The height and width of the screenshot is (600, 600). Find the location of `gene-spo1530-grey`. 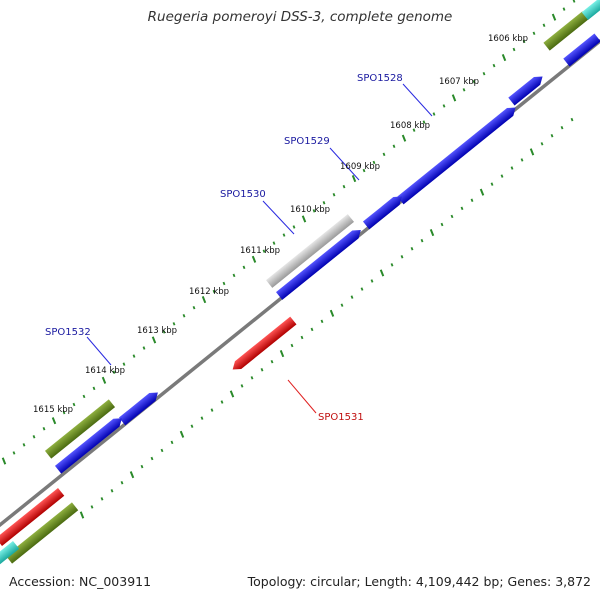

gene-spo1530-grey is located at coordinates (310, 251).